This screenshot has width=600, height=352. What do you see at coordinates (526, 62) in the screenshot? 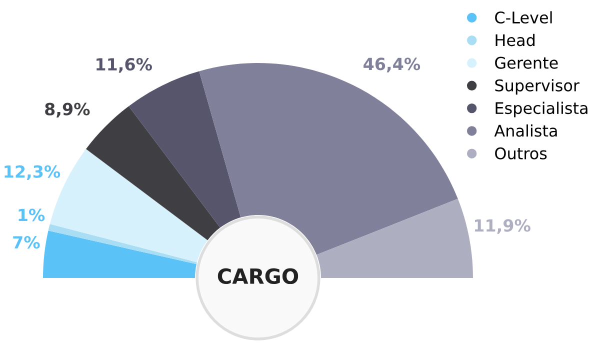
I see `legend-label: Gerente` at bounding box center [526, 62].